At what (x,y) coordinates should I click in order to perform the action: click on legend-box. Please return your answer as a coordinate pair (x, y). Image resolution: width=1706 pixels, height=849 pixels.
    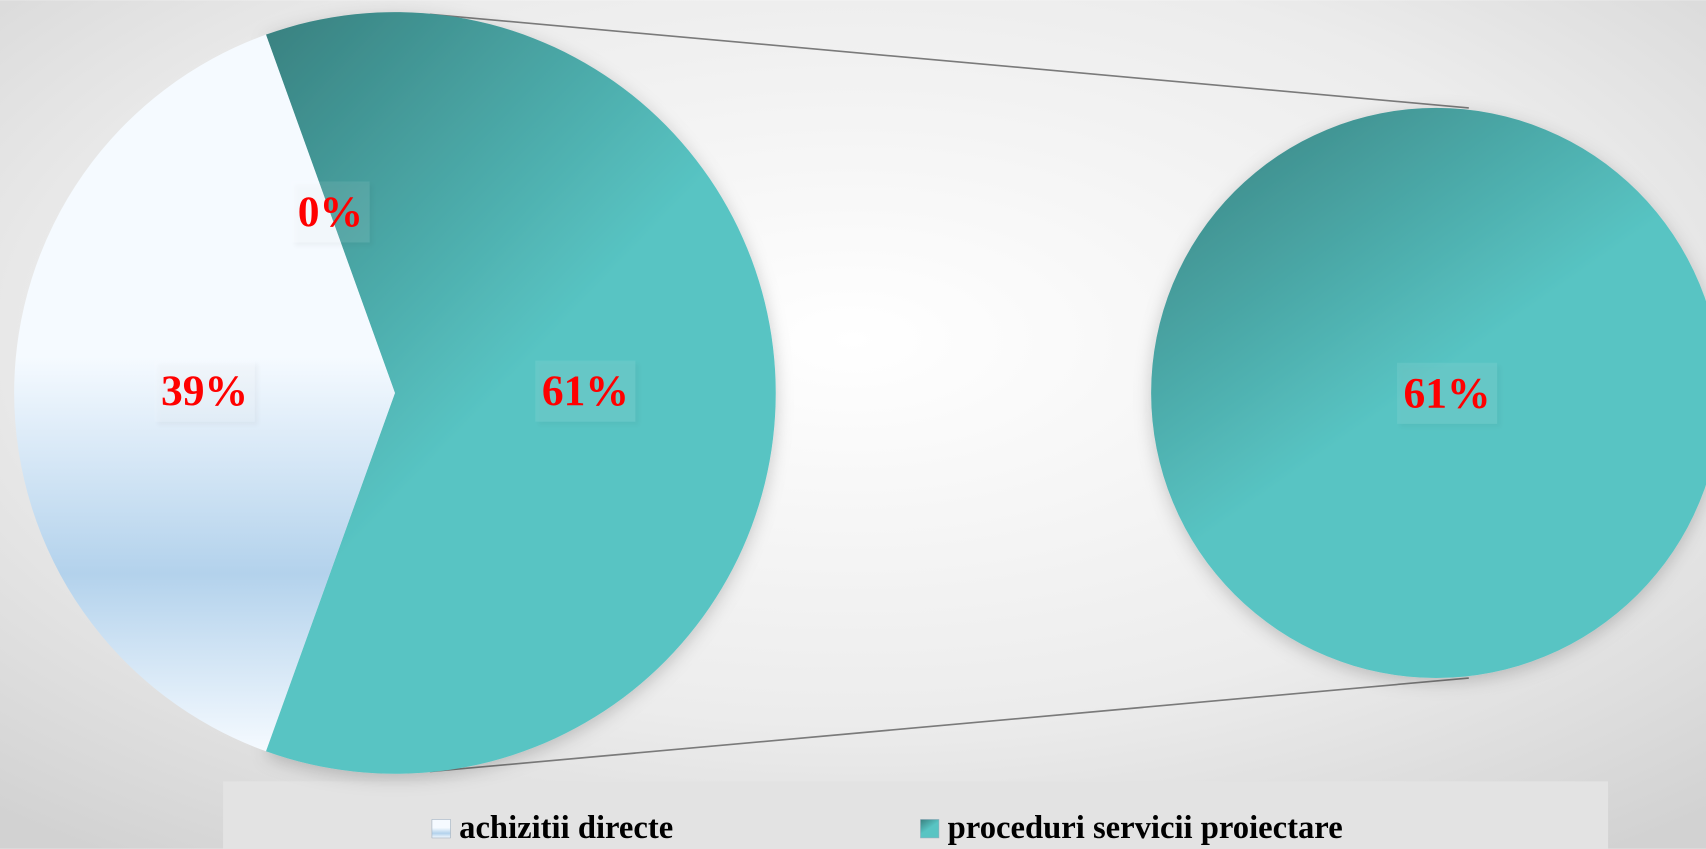
    Looking at the image, I should click on (916, 815).